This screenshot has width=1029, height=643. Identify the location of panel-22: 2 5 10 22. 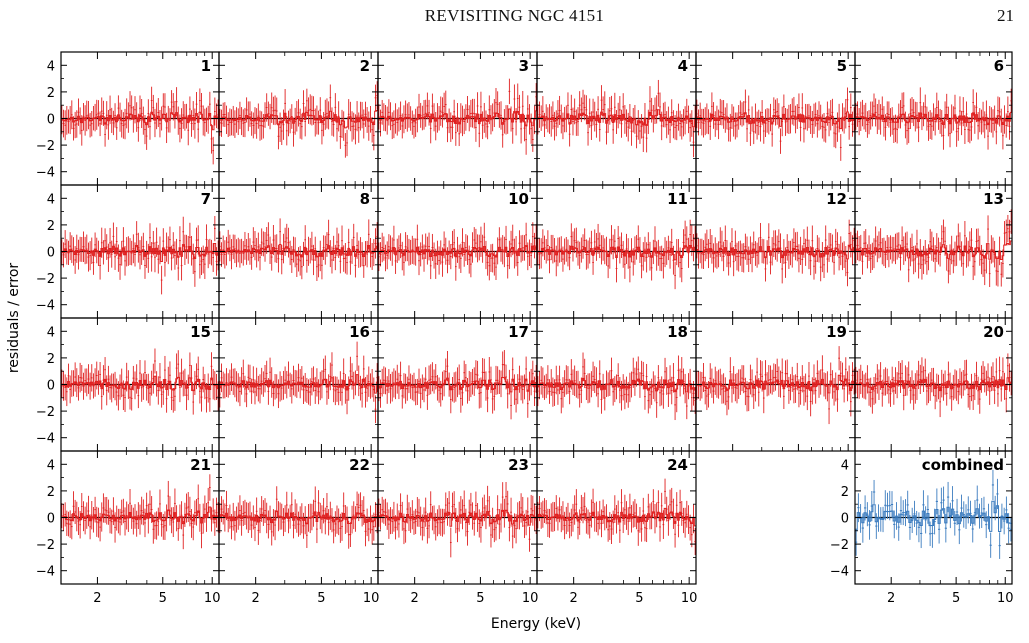
(299, 528).